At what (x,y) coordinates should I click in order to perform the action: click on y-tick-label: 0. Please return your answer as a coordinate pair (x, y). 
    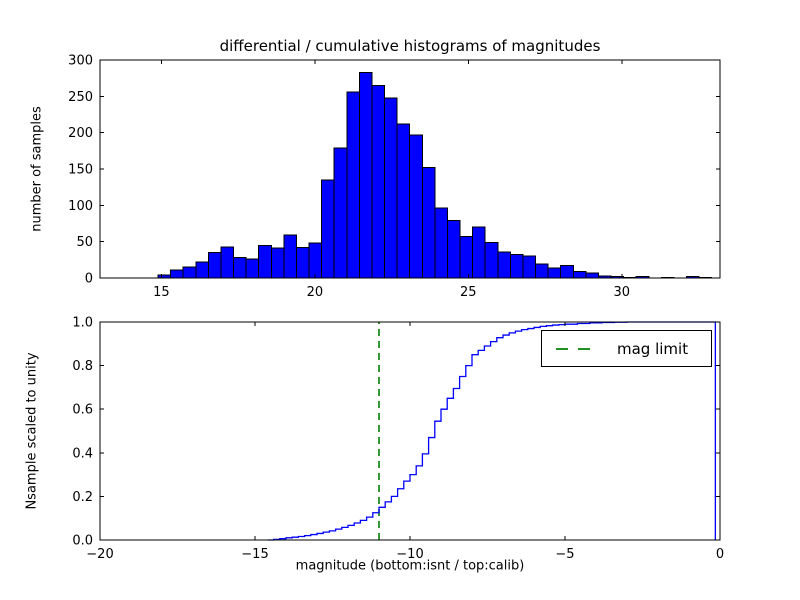
    Looking at the image, I should click on (89, 279).